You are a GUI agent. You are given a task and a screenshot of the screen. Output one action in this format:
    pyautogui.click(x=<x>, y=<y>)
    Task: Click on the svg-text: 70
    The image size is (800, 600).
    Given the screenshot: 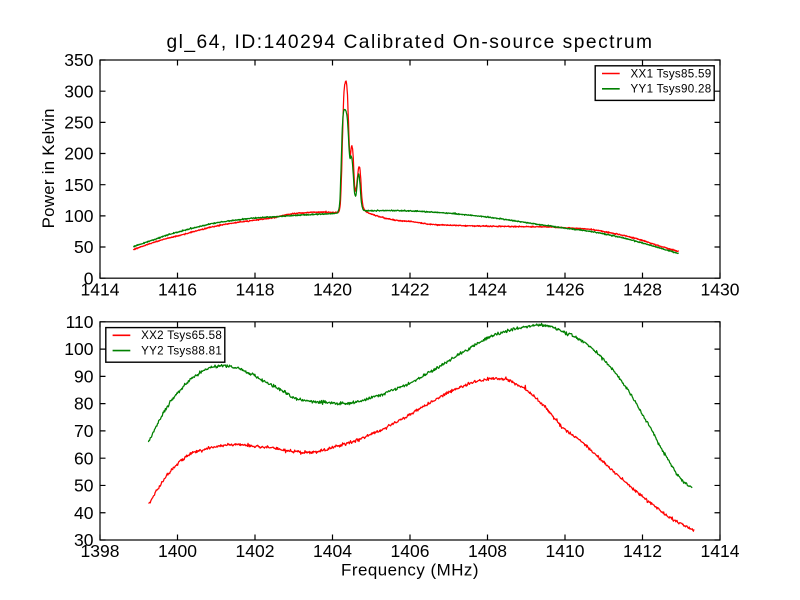 What is the action you would take?
    pyautogui.click(x=84, y=431)
    